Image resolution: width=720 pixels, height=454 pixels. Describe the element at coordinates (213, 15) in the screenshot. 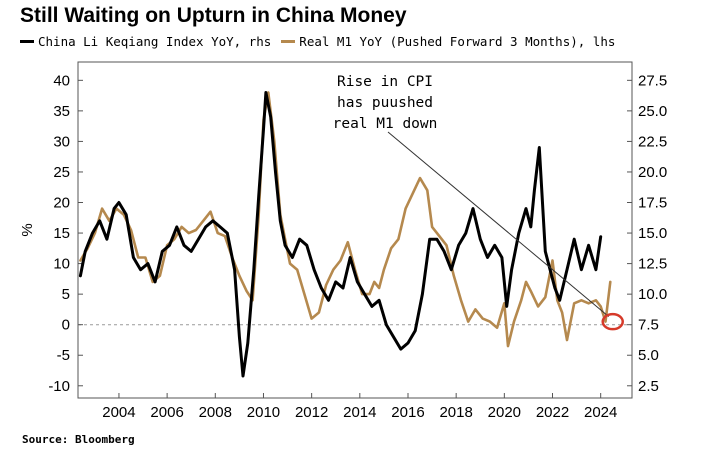

I see `chart-title: Still Waiting on Upturn in China Money` at that location.